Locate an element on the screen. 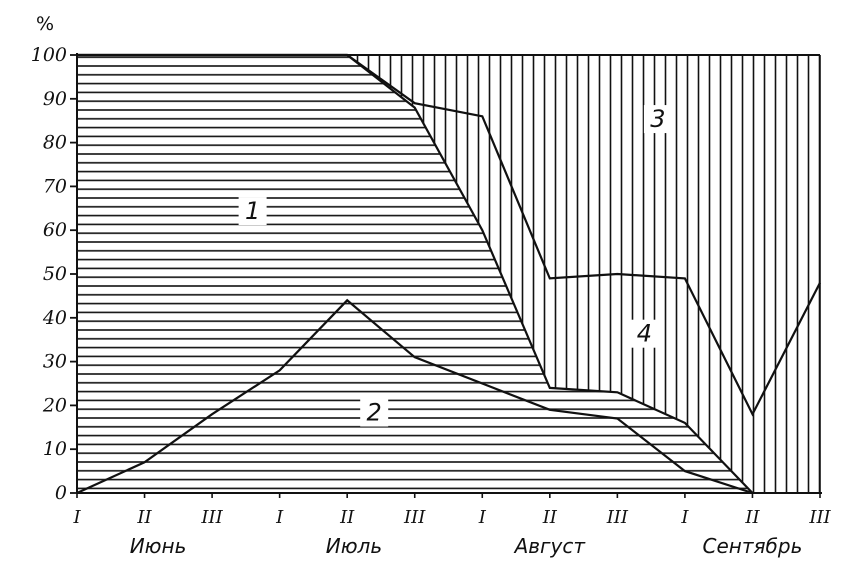 This screenshot has height=574, width=848. region-label-4: 4 is located at coordinates (644, 334).